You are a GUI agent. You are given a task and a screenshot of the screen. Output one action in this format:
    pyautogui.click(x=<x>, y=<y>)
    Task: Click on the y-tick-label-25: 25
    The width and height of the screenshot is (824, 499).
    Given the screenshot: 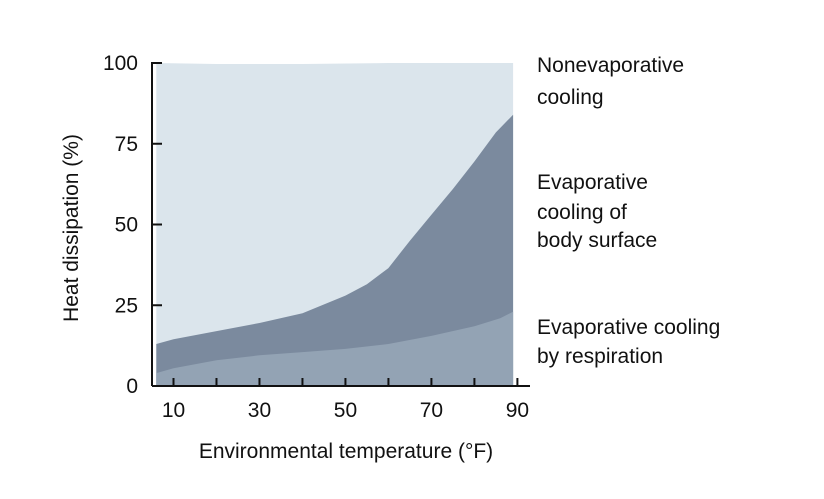 What is the action you would take?
    pyautogui.click(x=126, y=305)
    